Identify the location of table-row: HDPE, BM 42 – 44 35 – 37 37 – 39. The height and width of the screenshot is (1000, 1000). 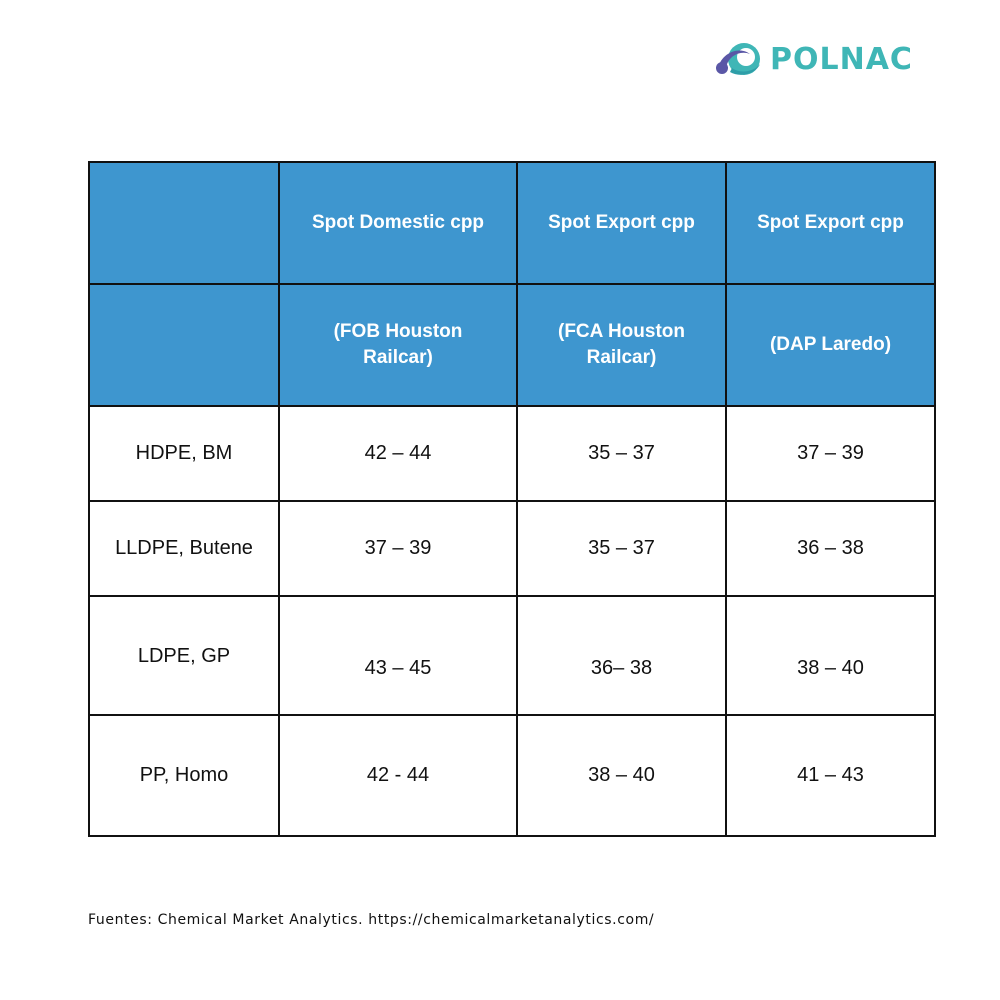
(512, 453).